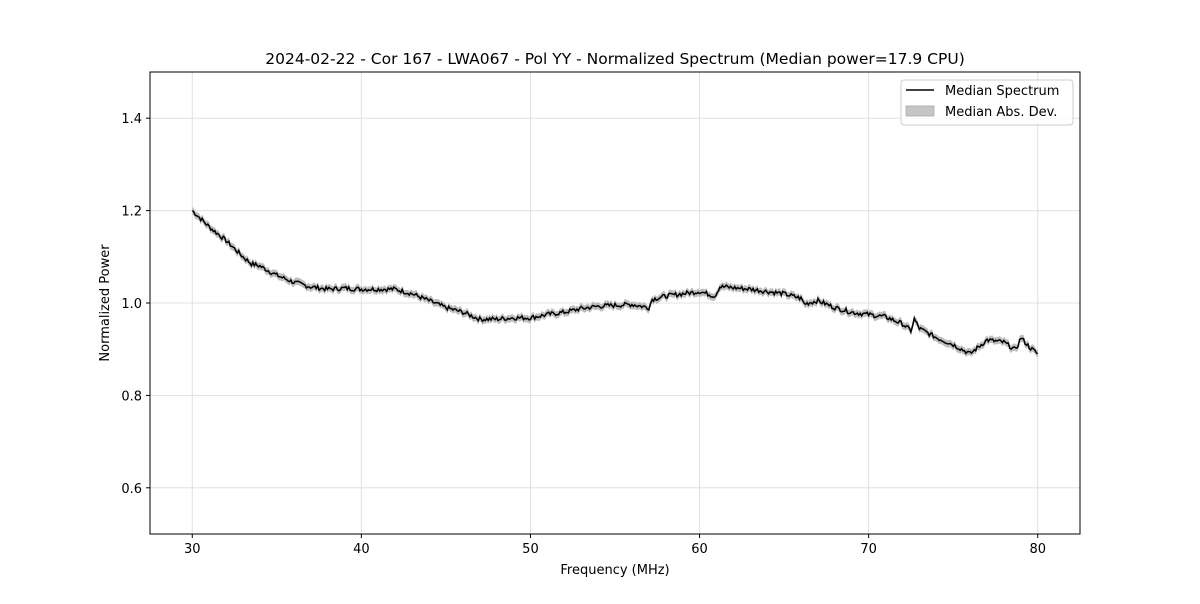 The height and width of the screenshot is (604, 1200). I want to click on legend: Median Spectrum Median Abs. Dev., so click(987, 102).